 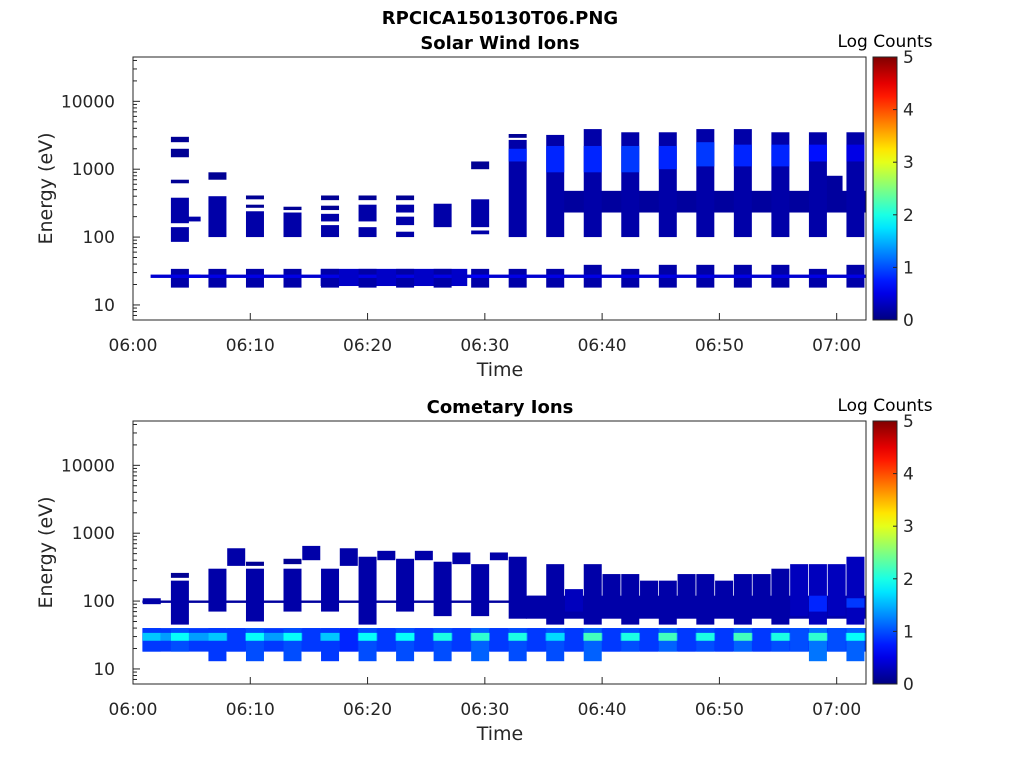 I want to click on colorbar-tick-label: 4, so click(x=908, y=475).